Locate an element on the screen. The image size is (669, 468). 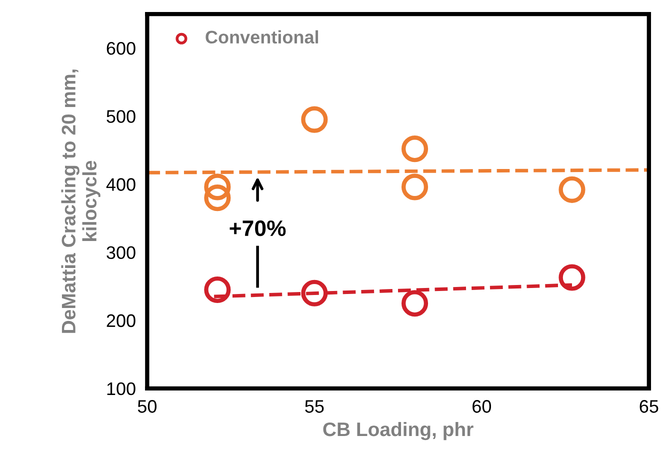
y-tick-label: 200 is located at coordinates (121, 321).